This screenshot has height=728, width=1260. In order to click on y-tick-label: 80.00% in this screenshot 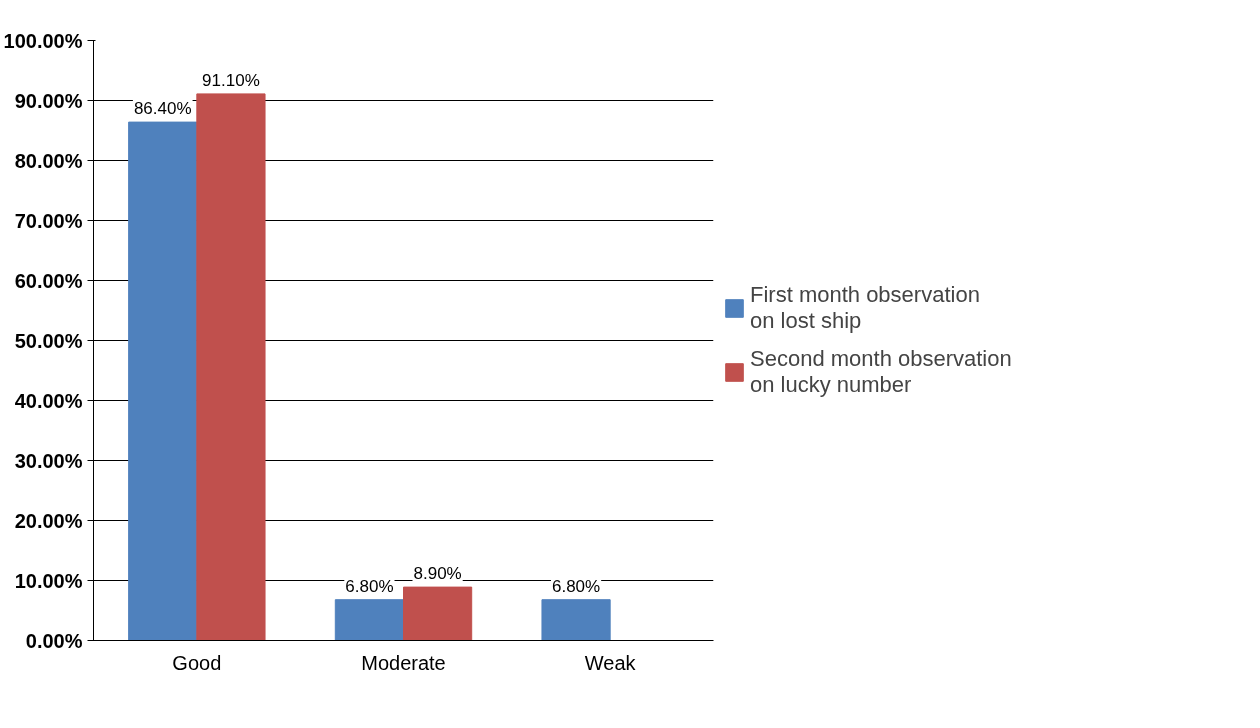, I will do `click(48, 160)`.